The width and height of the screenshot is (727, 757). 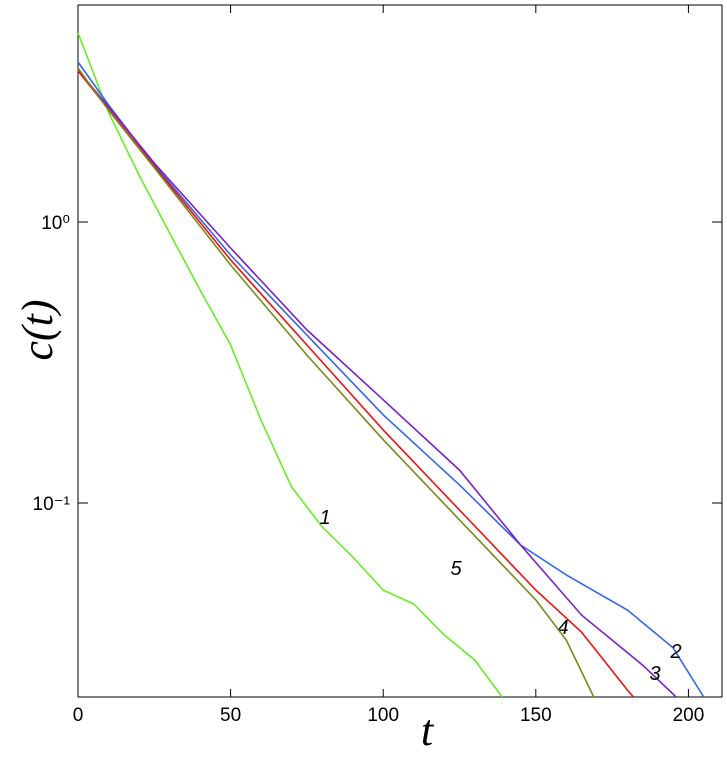 I want to click on series-label: 5, so click(x=456, y=569).